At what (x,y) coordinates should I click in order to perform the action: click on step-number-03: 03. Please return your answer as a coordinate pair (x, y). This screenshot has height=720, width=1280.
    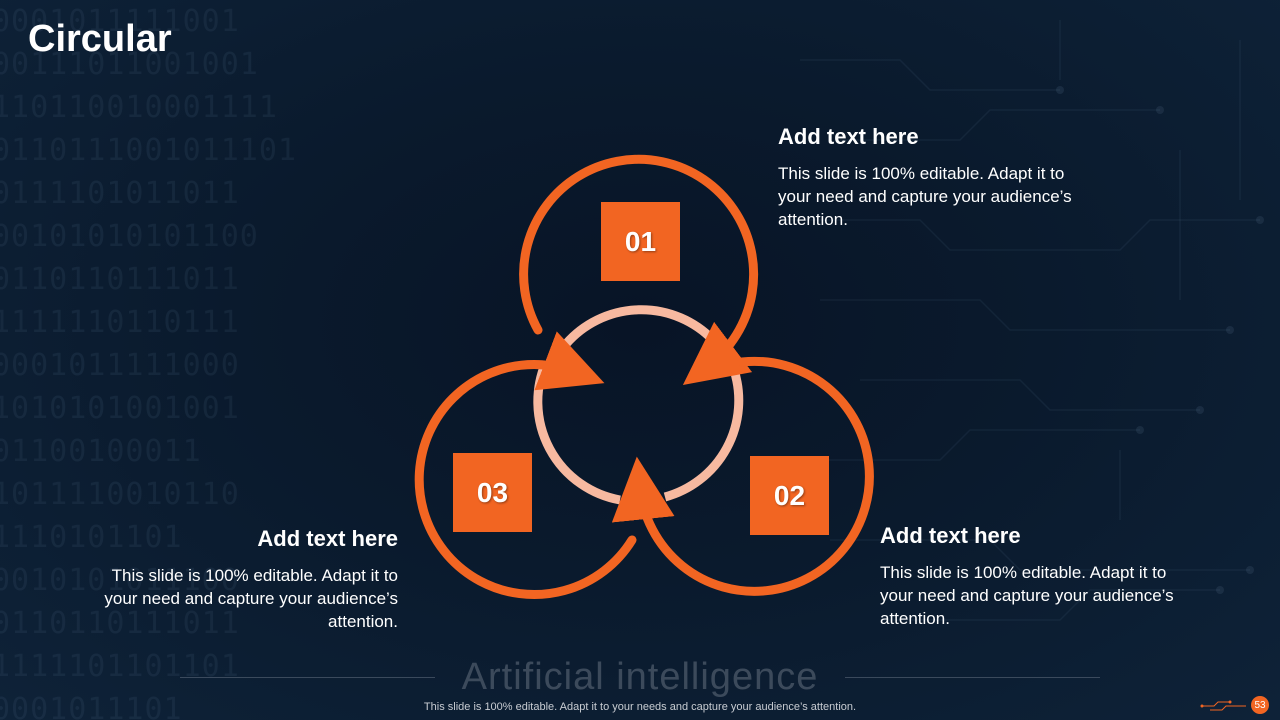
    Looking at the image, I should click on (492, 492).